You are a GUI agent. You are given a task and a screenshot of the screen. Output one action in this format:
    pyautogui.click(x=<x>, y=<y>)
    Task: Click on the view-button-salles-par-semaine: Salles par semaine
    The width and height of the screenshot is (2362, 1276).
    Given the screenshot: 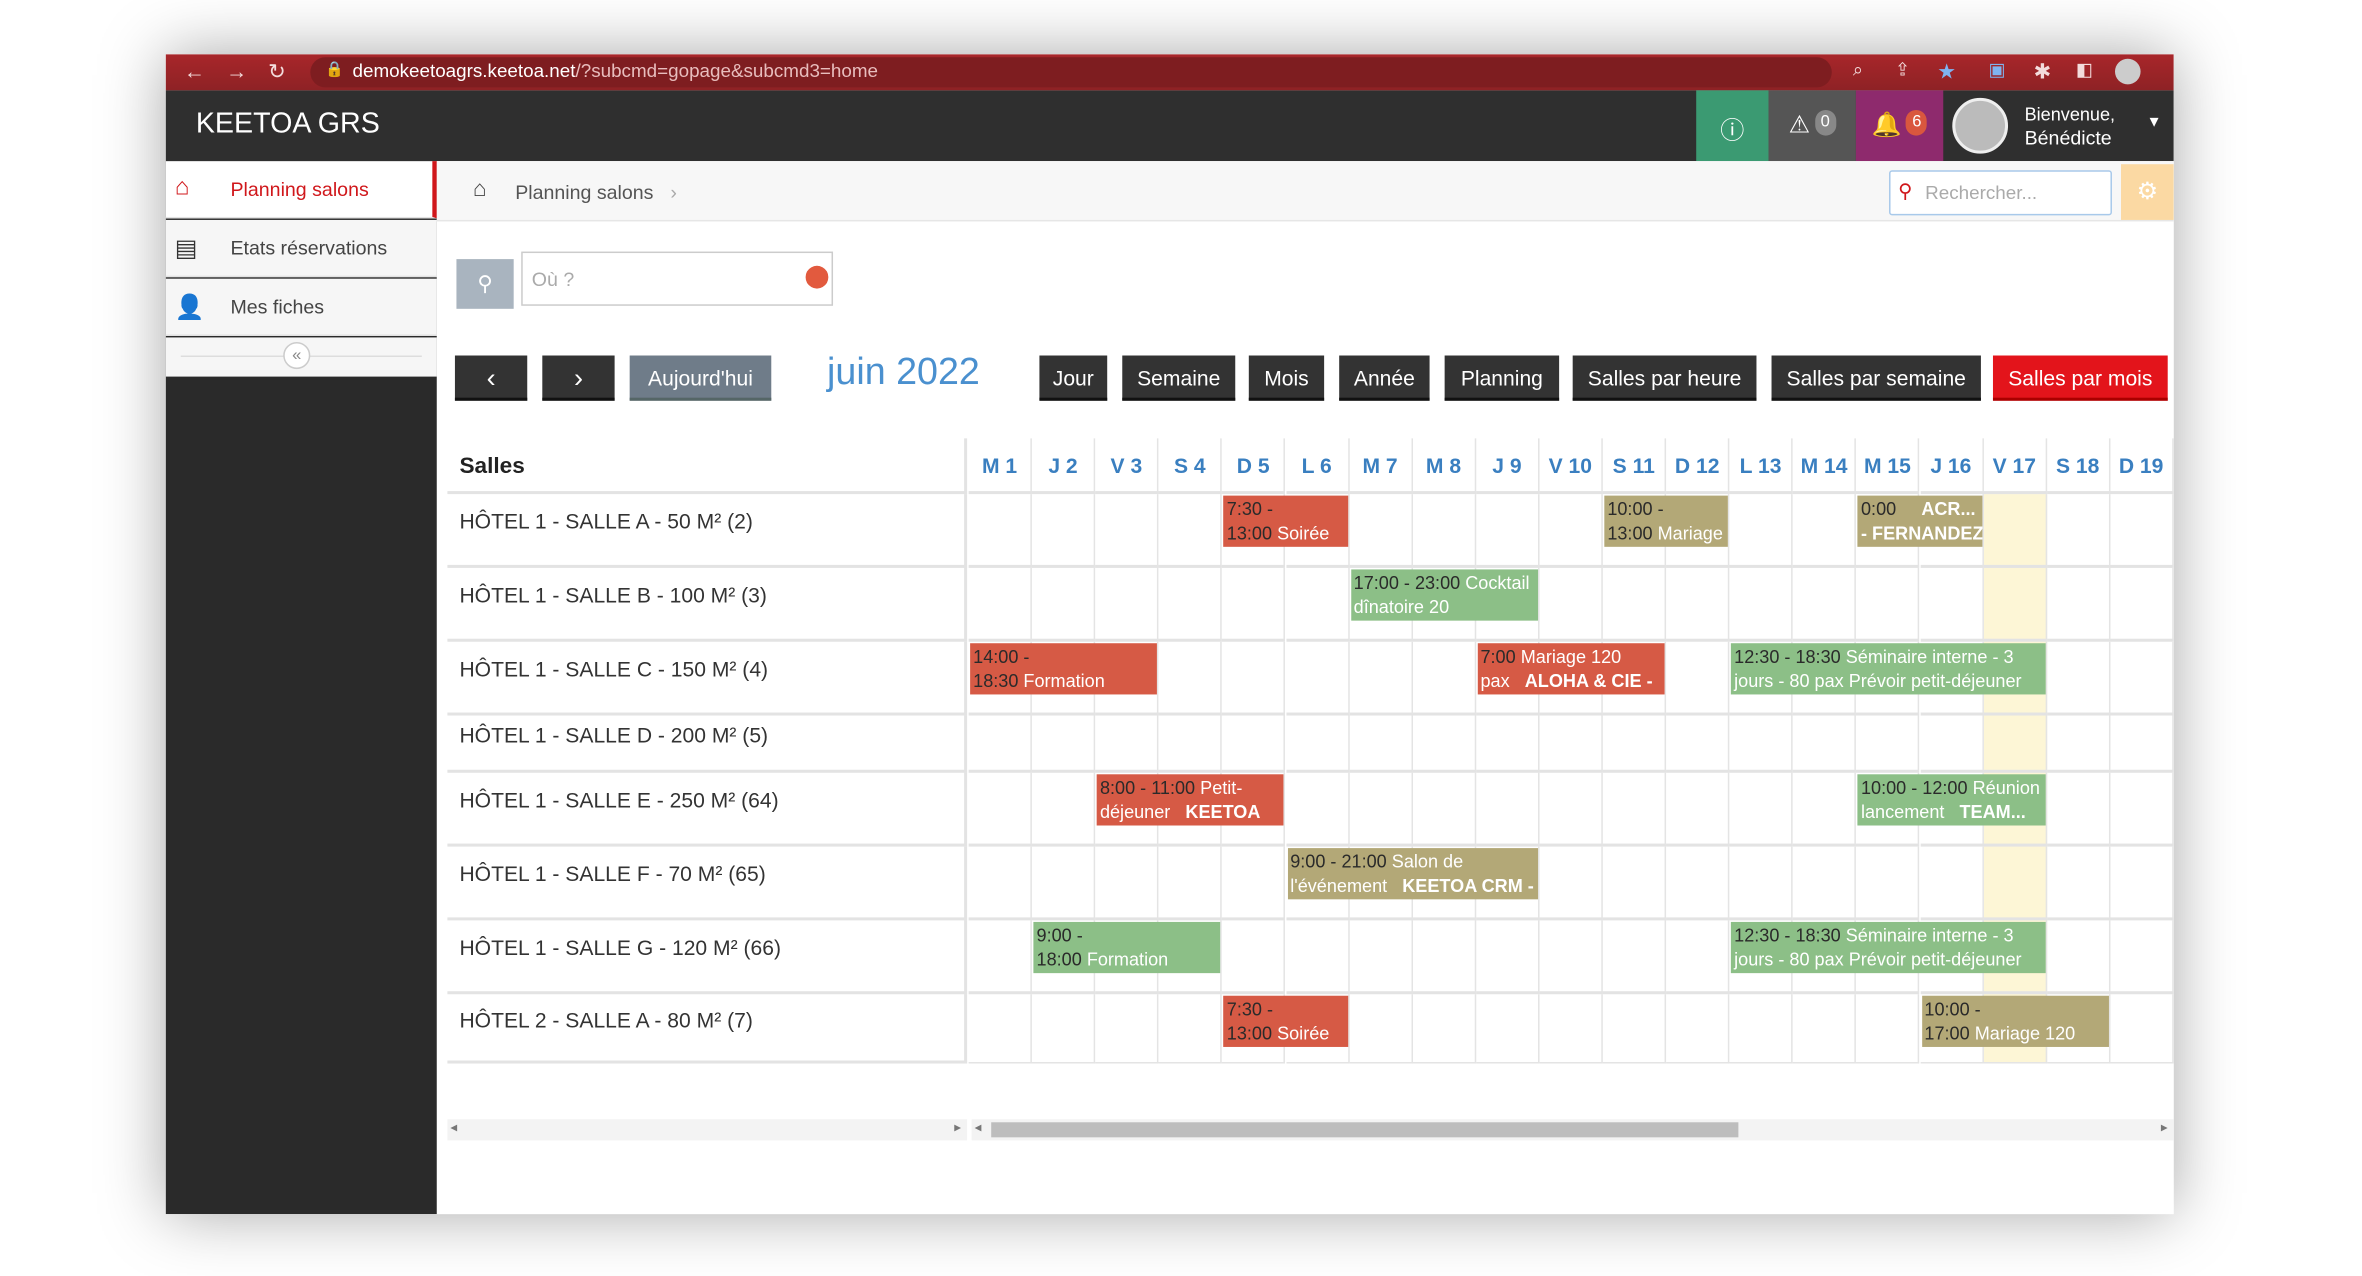 What is the action you would take?
    pyautogui.click(x=1876, y=378)
    